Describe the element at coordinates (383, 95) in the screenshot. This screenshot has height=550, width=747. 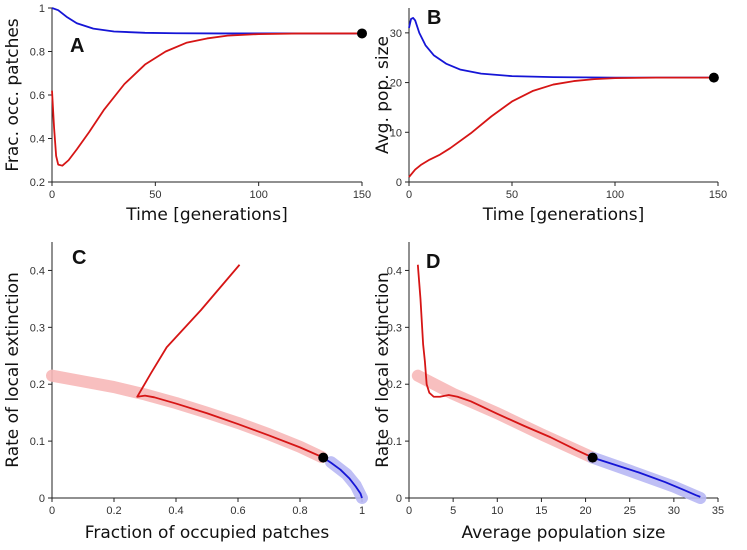
I see `y-axis-label: Avg. pop. size` at that location.